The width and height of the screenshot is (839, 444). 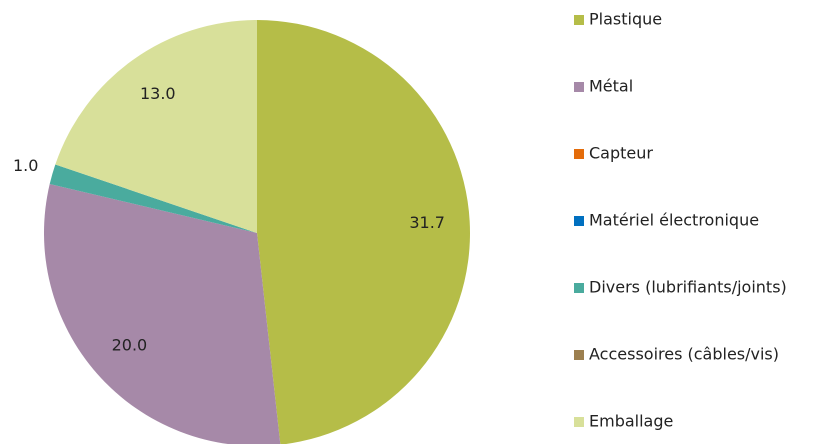 I want to click on legend-label: Matériel électronique, so click(x=674, y=220).